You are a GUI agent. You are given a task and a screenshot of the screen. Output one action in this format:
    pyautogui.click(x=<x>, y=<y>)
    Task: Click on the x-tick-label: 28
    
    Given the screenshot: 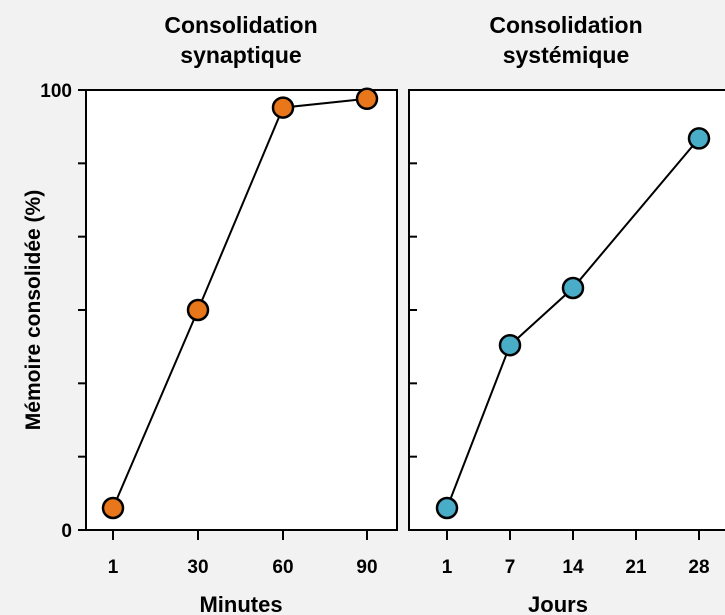 What is the action you would take?
    pyautogui.click(x=698, y=567)
    